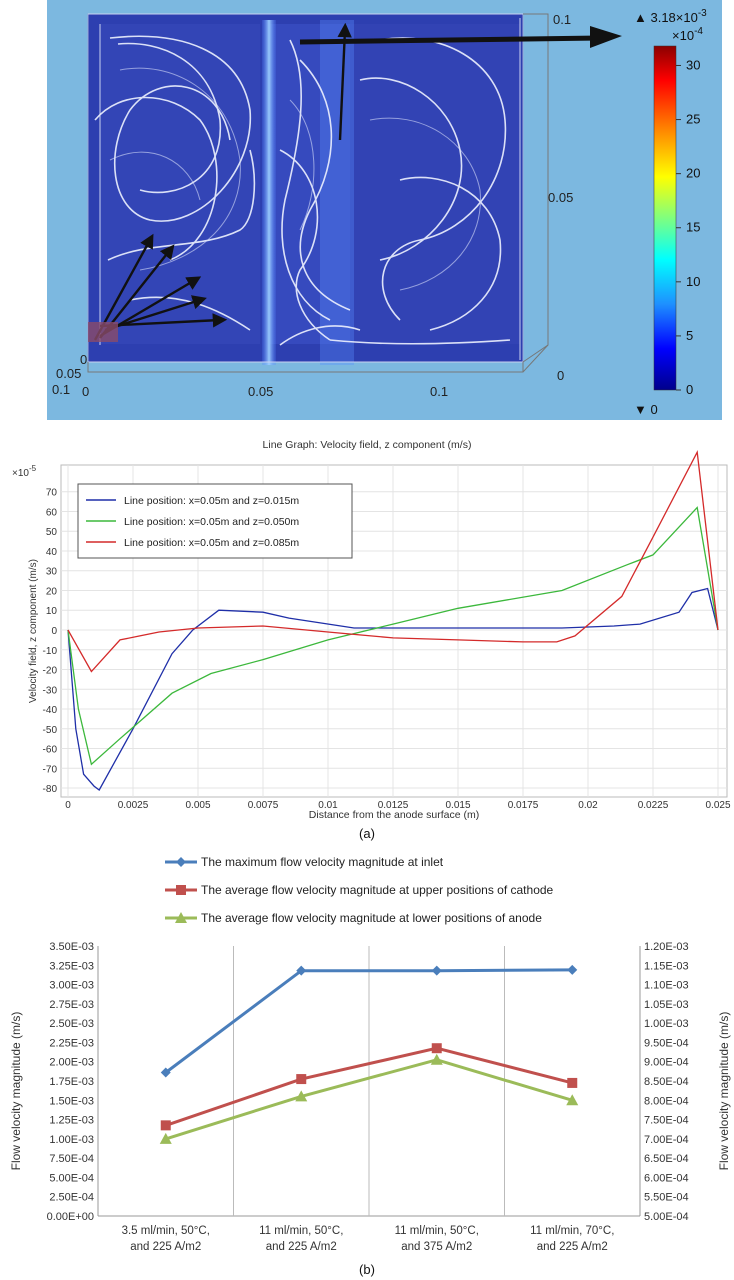 This screenshot has height=1280, width=734. I want to click on right-y-tick-label: 1.00E-03, so click(666, 1024).